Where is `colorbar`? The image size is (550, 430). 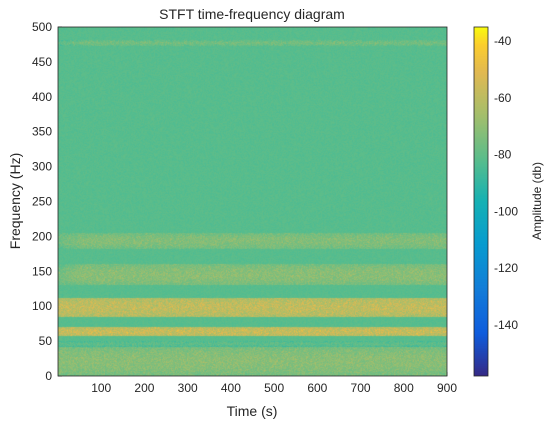
colorbar is located at coordinates (481, 201).